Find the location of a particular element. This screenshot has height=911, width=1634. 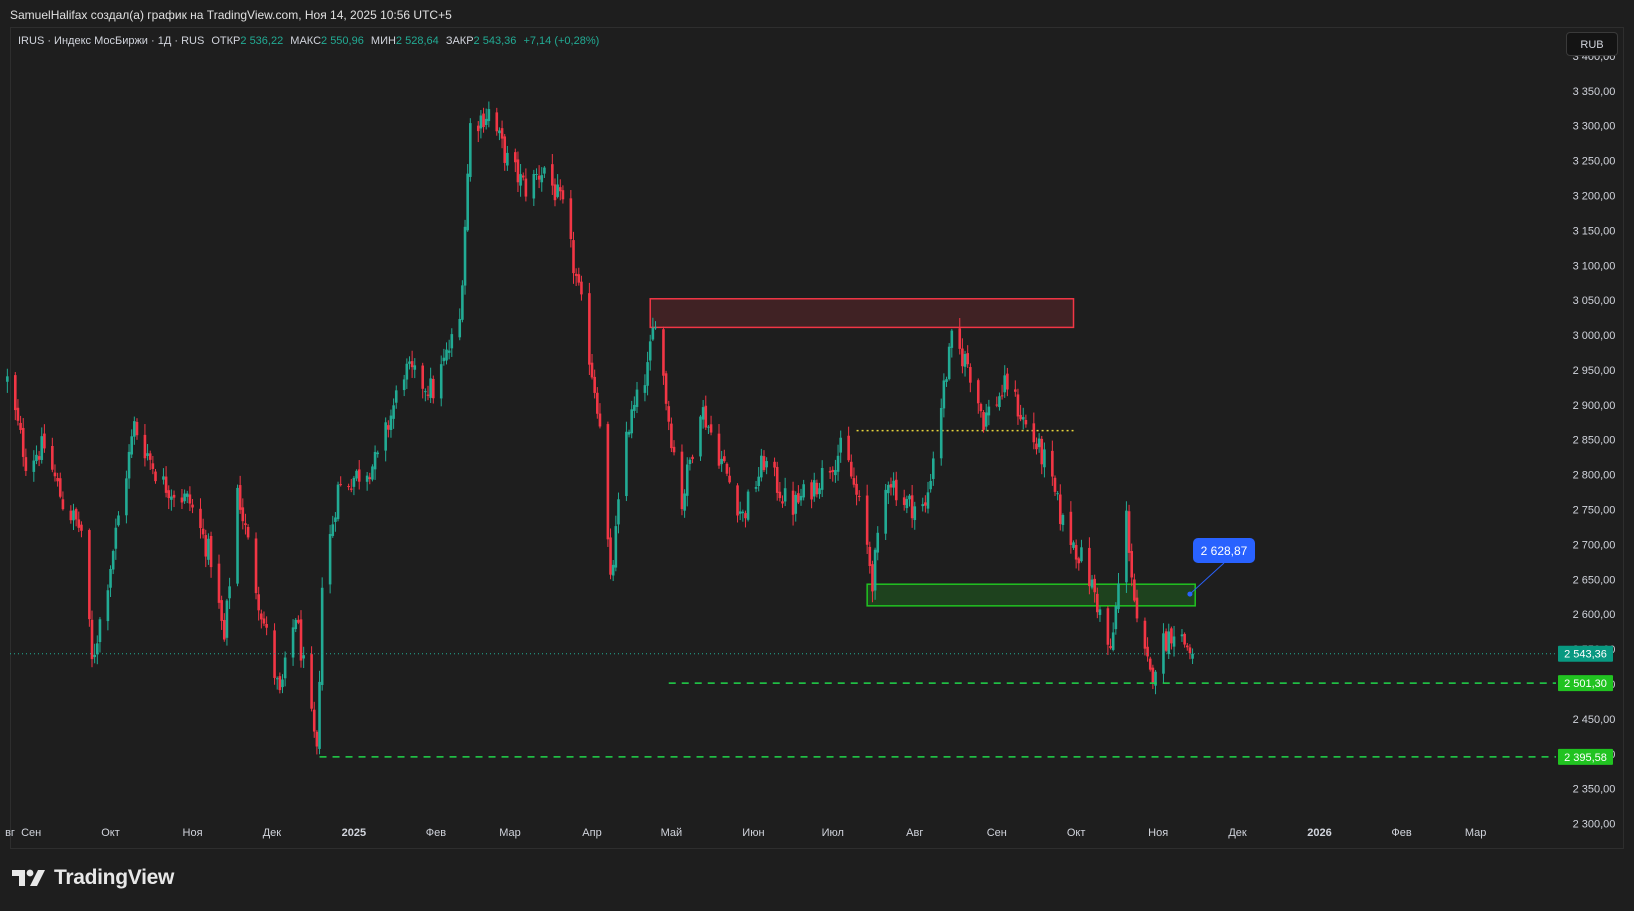

x-tick-label: 2025 is located at coordinates (354, 833).